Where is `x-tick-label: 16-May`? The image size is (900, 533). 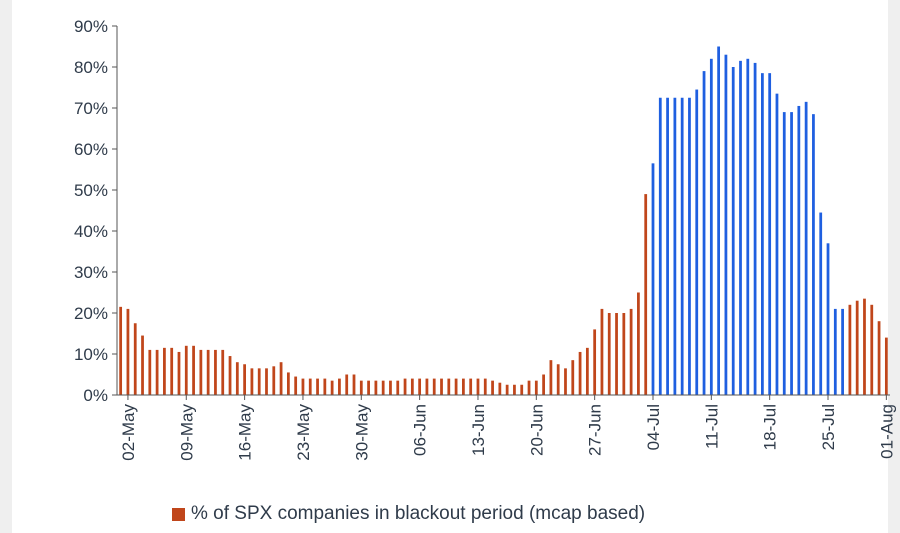
x-tick-label: 16-May is located at coordinates (245, 432).